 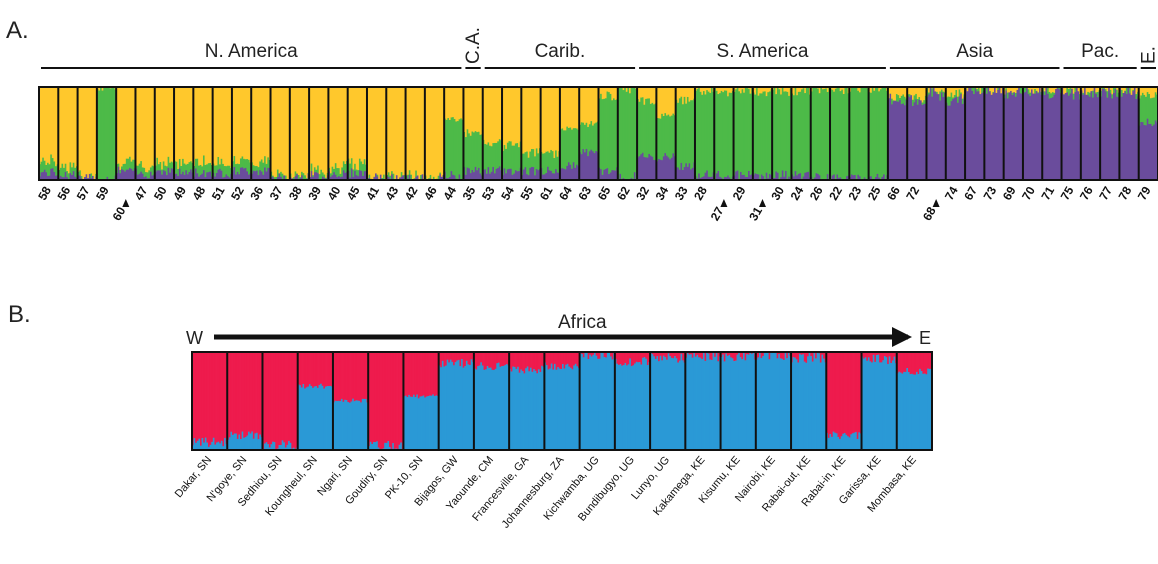 What do you see at coordinates (237, 193) in the screenshot?
I see `tick-label-52: 52` at bounding box center [237, 193].